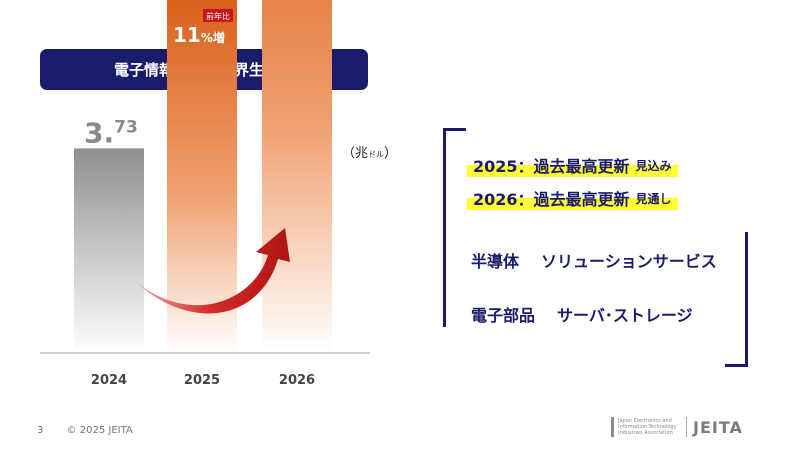 This screenshot has width=800, height=450. Describe the element at coordinates (736, 299) in the screenshot. I see `bracket-bottom-right` at that location.